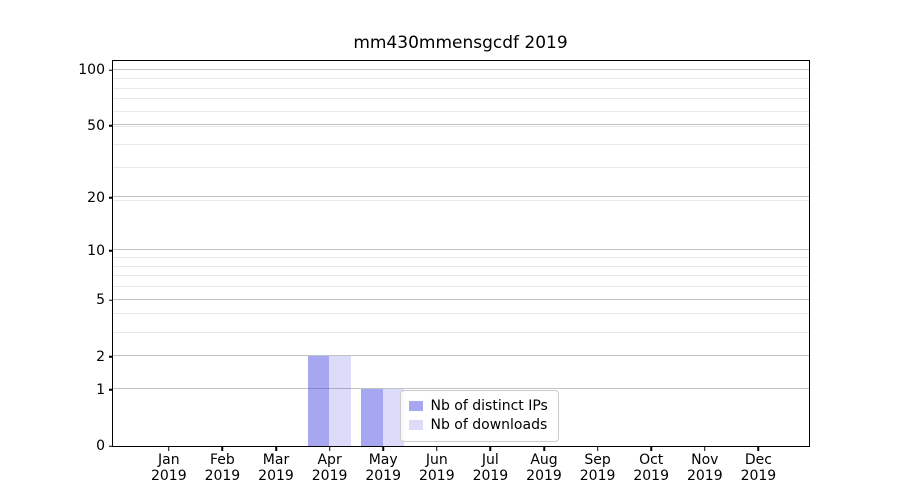  I want to click on y-tick-label: 10, so click(96, 250).